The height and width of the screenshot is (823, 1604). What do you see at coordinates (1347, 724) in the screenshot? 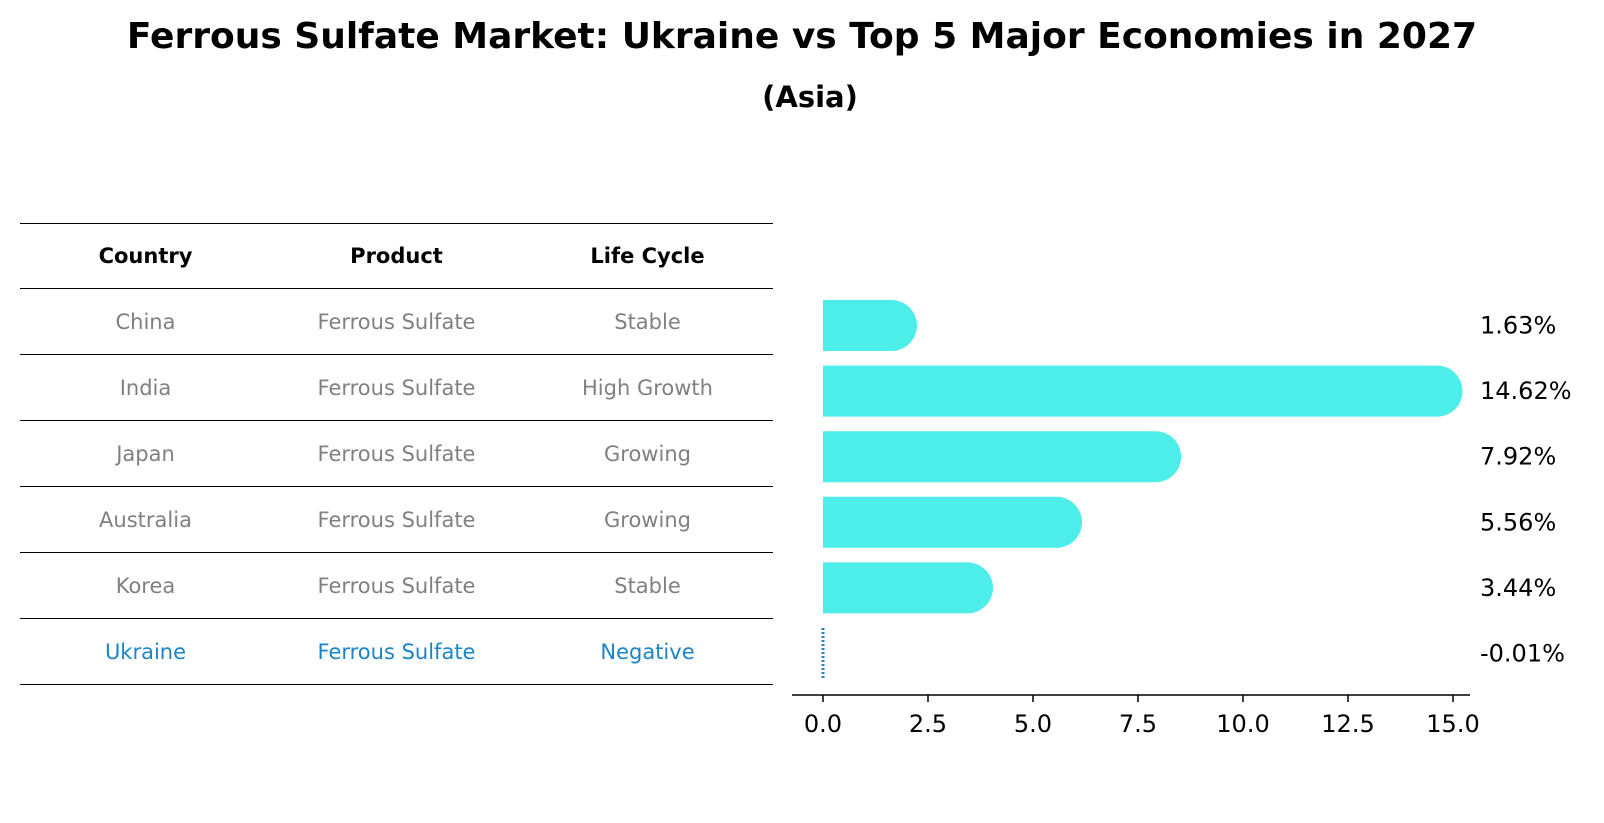
I see `x-tick-label: 12.5` at bounding box center [1347, 724].